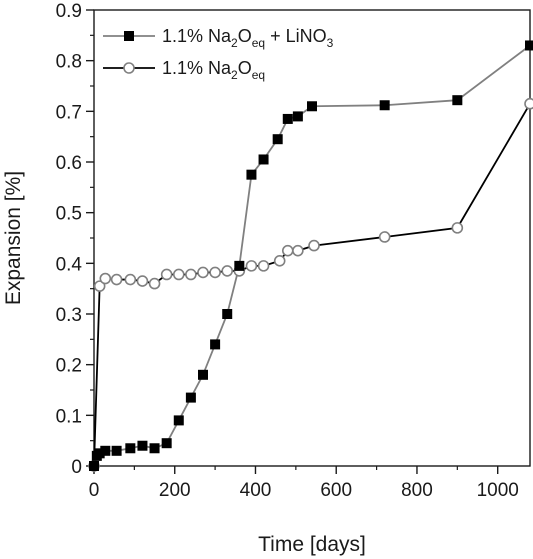 The width and height of the screenshot is (533, 559). What do you see at coordinates (94, 490) in the screenshot?
I see `x-tick-label: 0` at bounding box center [94, 490].